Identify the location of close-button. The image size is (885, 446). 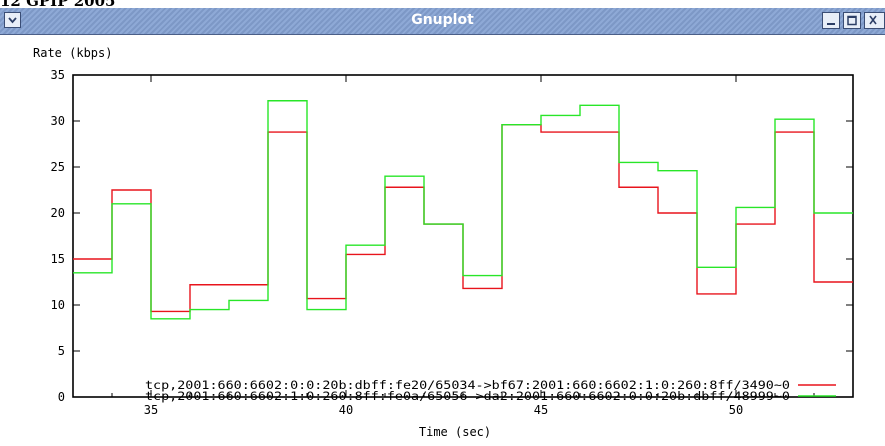
(874, 20).